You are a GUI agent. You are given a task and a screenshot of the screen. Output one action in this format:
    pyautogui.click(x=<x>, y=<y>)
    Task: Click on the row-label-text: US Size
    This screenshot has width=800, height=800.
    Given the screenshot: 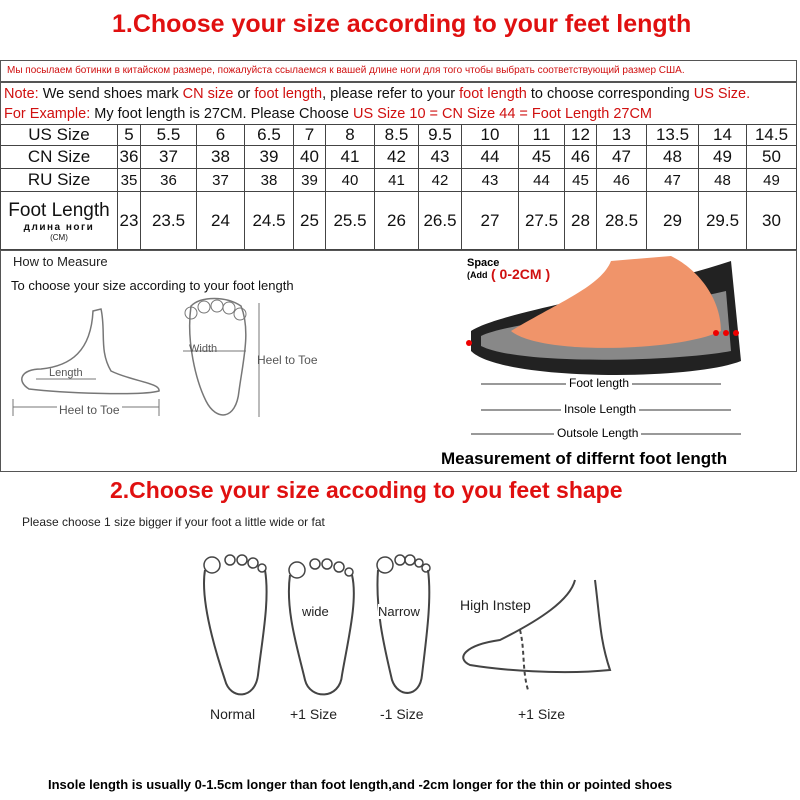 What is the action you would take?
    pyautogui.click(x=59, y=134)
    